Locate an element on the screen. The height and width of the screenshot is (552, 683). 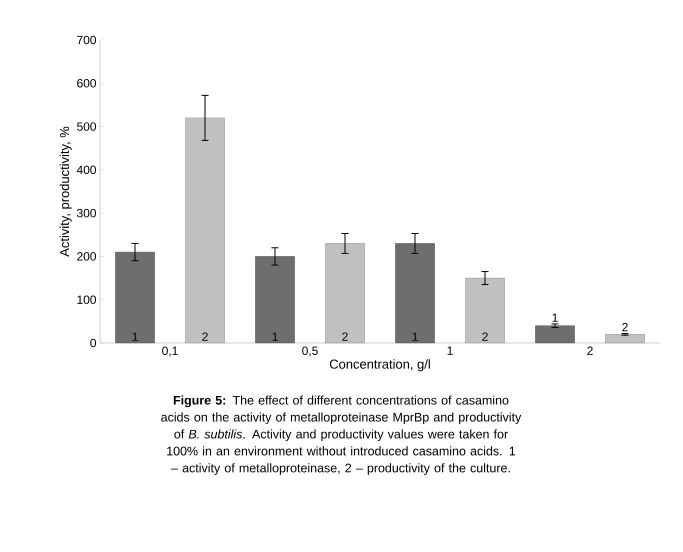
y-tick-label: 400 is located at coordinates (86, 170).